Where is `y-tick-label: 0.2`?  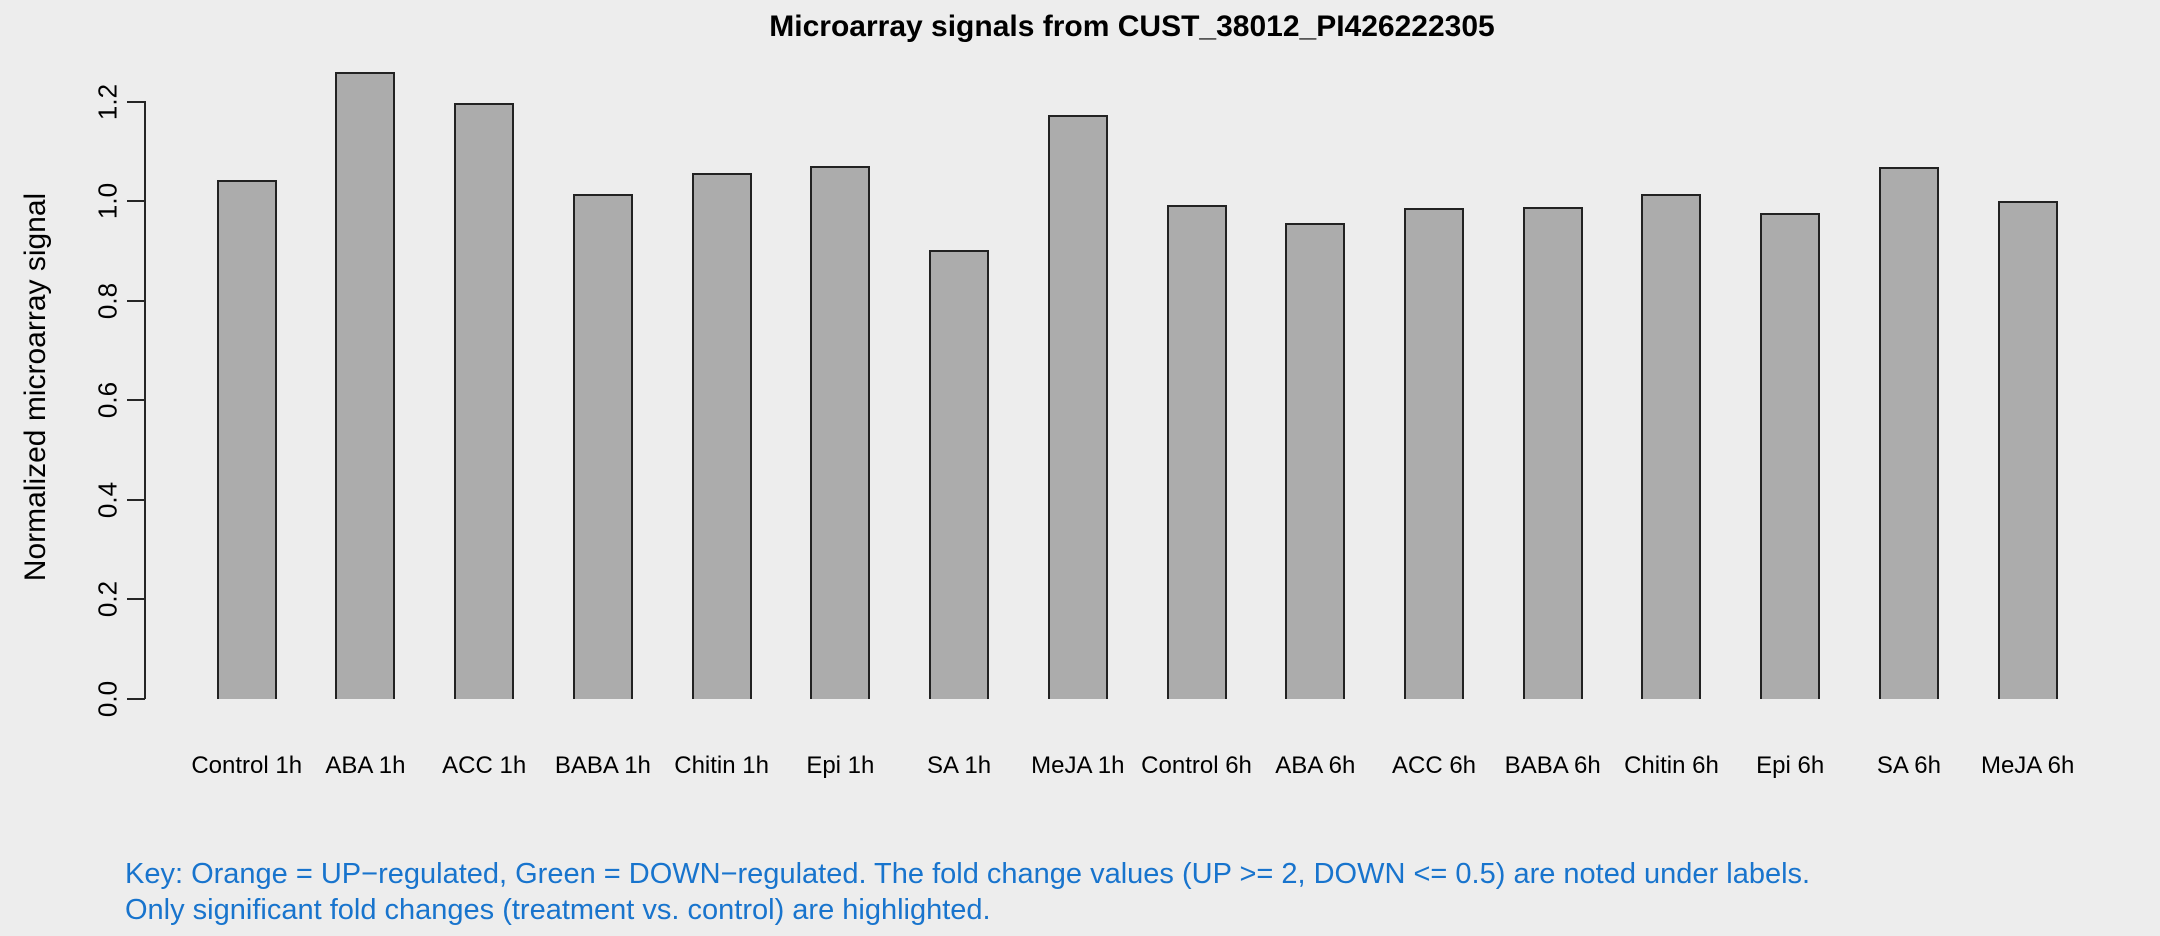
y-tick-label: 0.2 is located at coordinates (107, 599).